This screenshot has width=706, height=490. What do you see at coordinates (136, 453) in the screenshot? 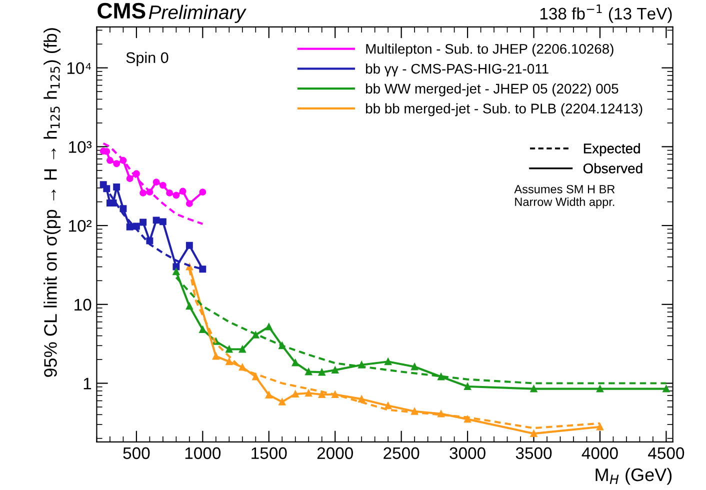
I see `x-tick-label: 500` at bounding box center [136, 453].